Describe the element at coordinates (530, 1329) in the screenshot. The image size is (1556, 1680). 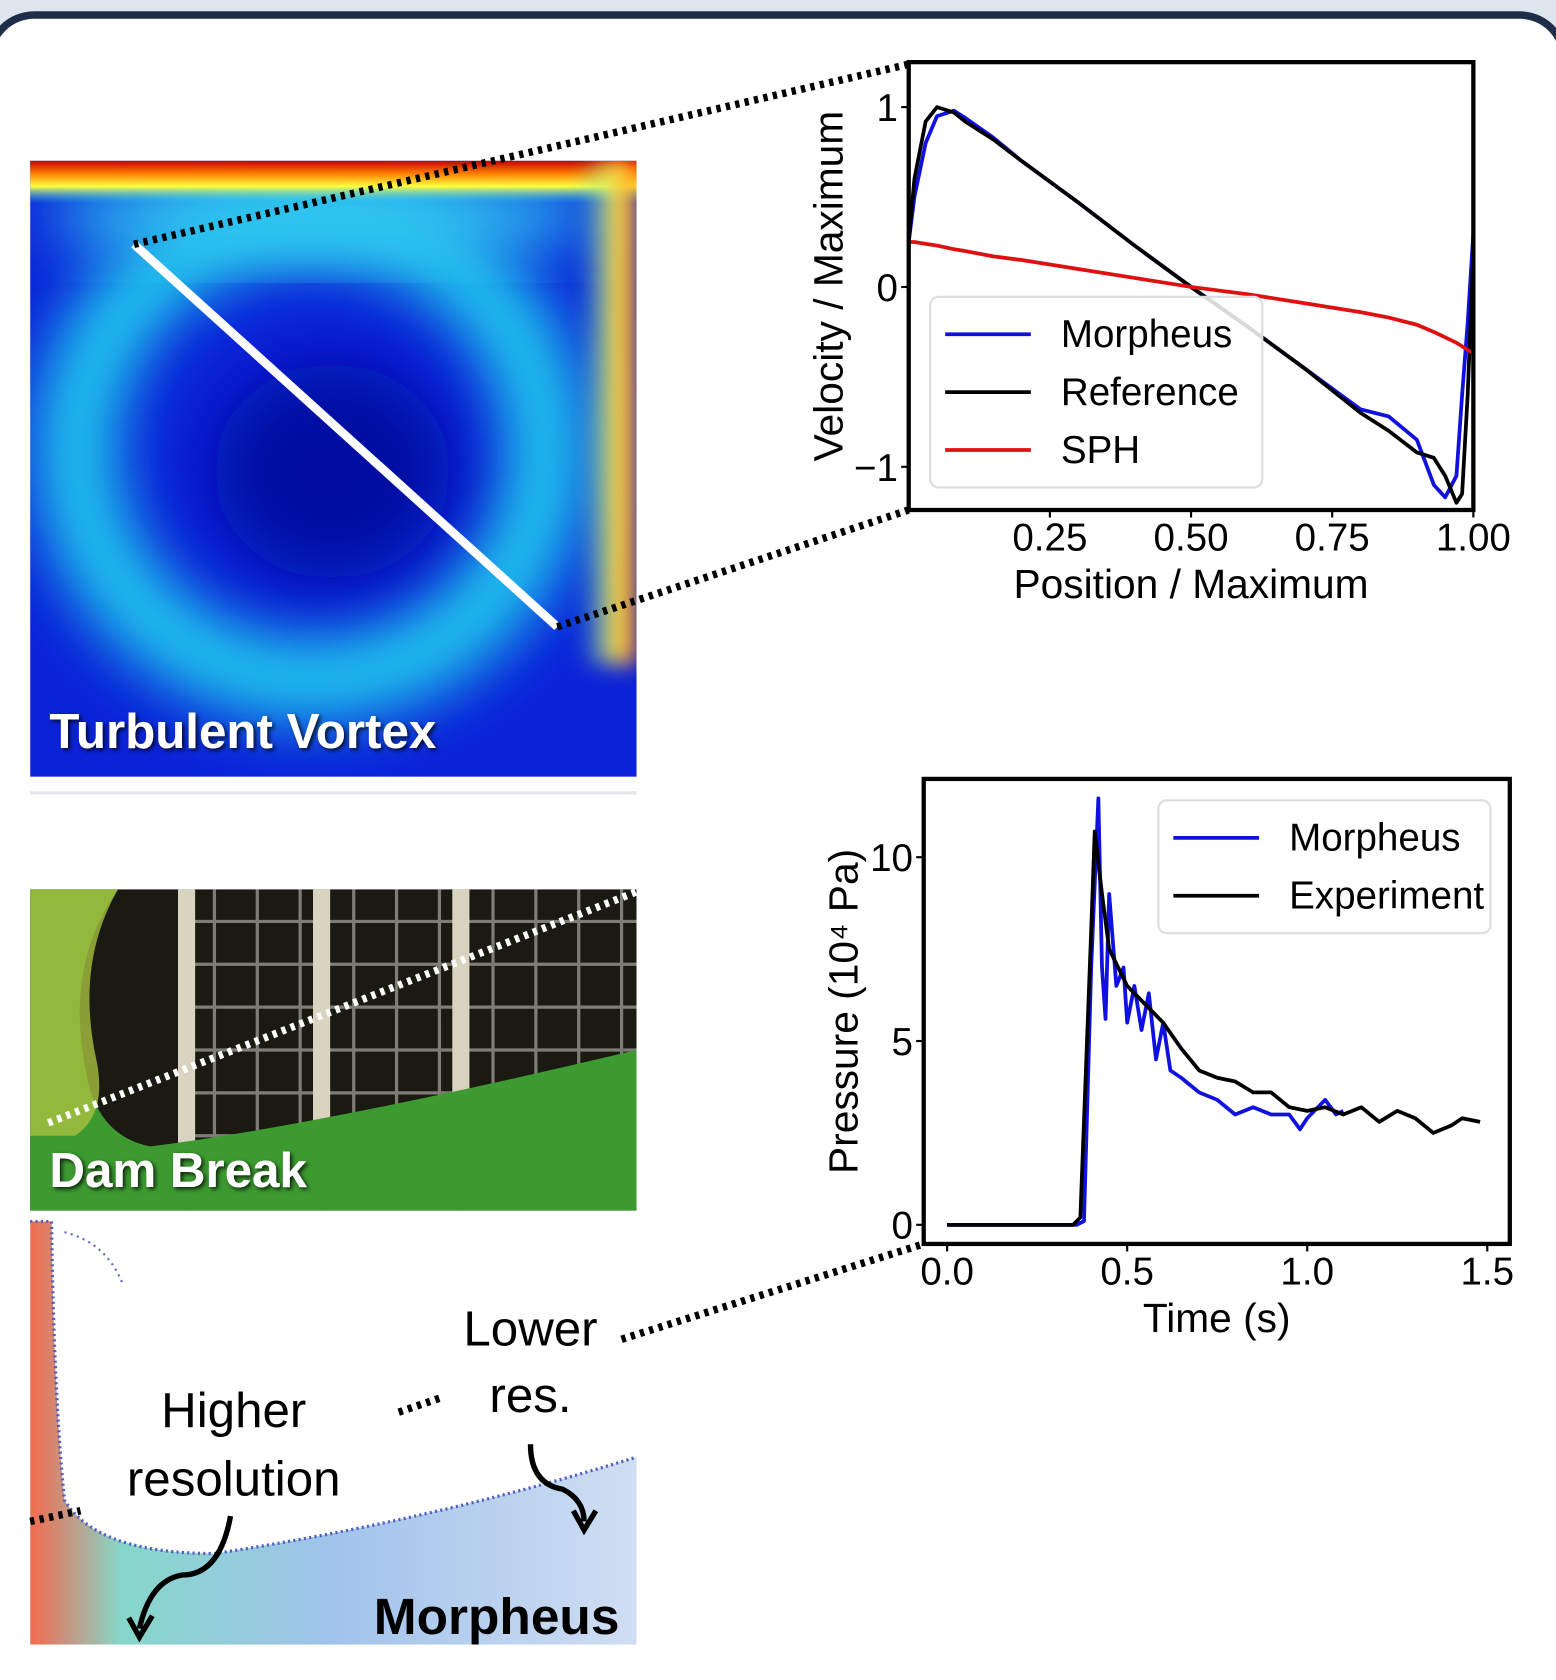
I see `annotation: Lower` at that location.